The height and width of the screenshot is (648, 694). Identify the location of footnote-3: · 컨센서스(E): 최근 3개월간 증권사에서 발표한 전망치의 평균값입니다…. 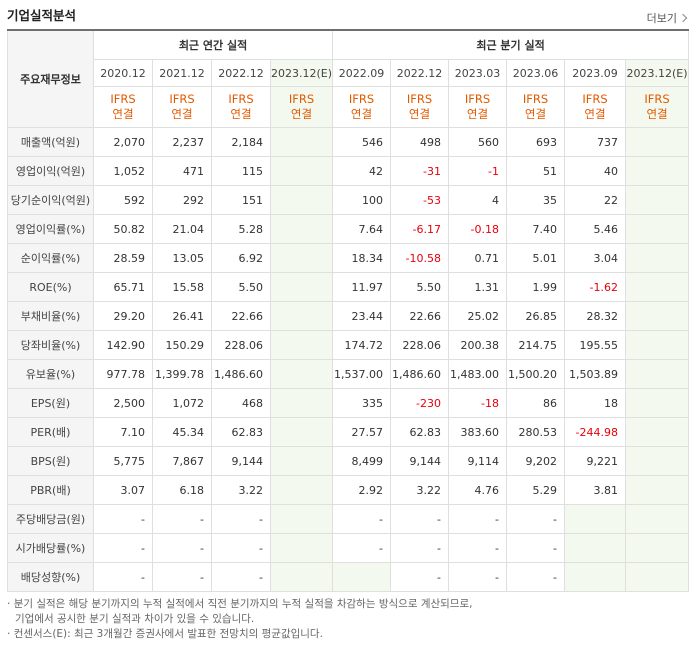
(165, 634).